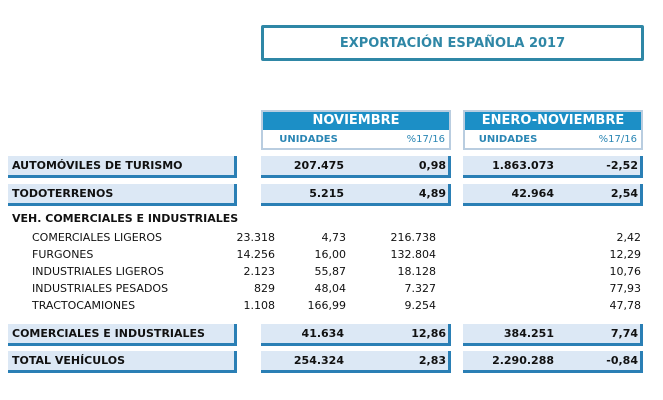 The image size is (663, 400). I want to click on nov-pct: 16,00, so click(330, 254).